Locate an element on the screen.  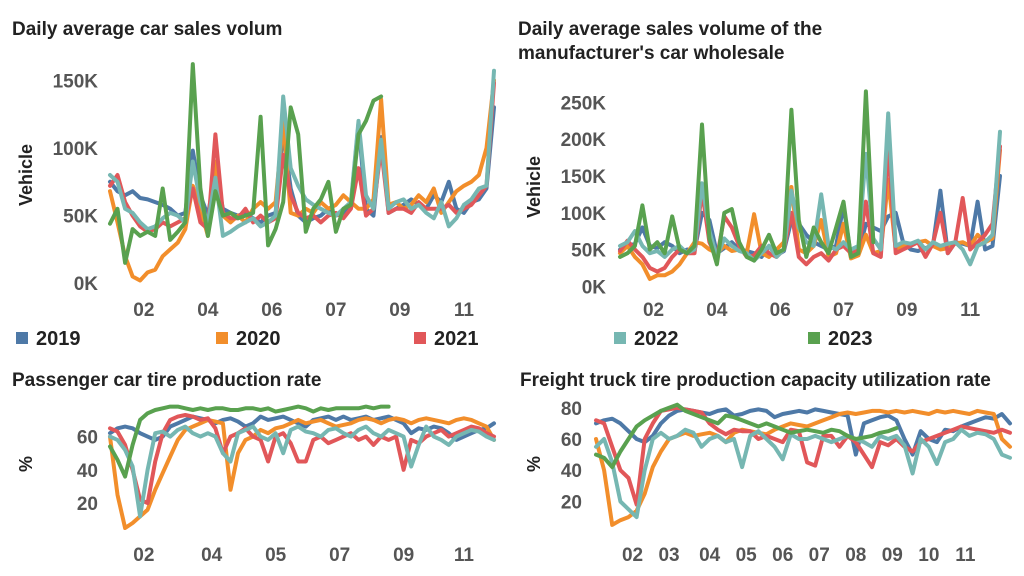
legend-label-2021: 2021 is located at coordinates (456, 339).